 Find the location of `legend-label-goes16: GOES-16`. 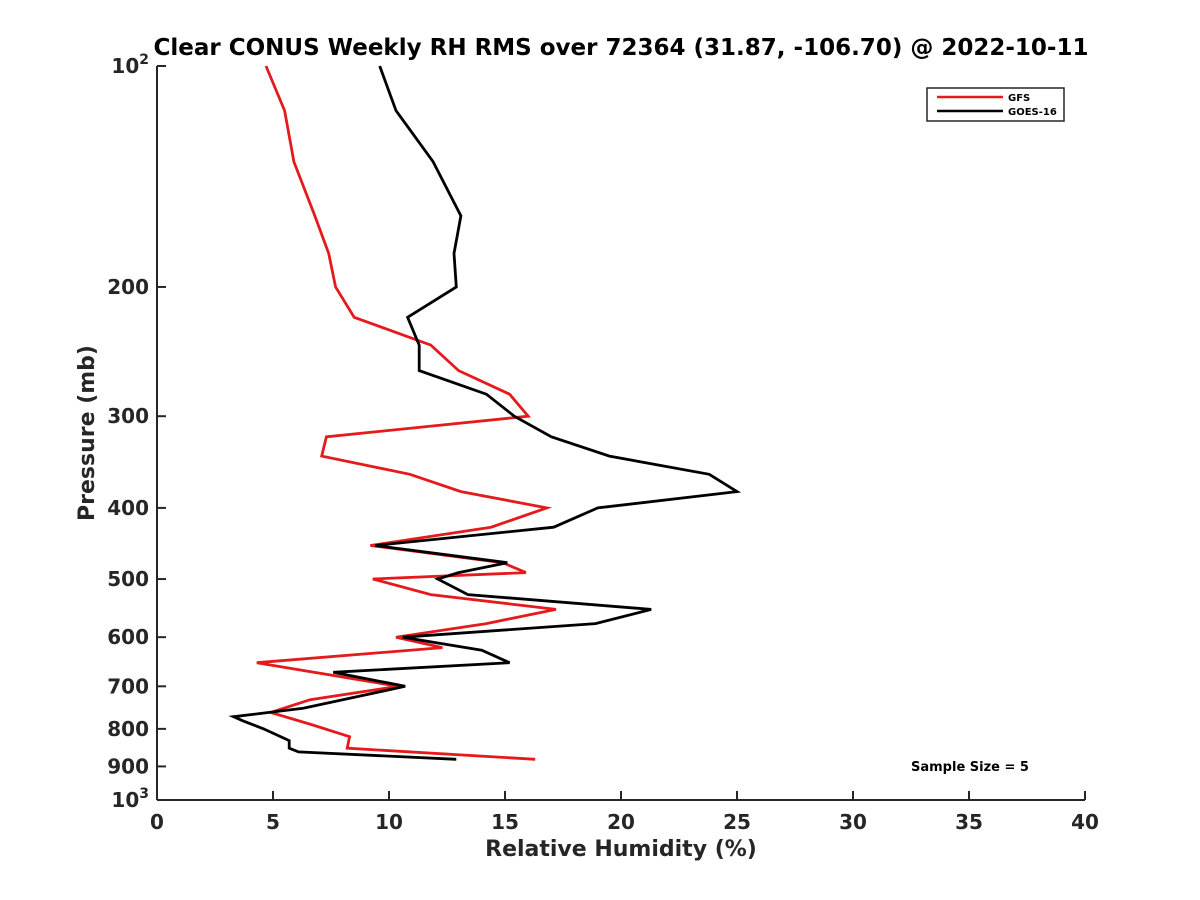

legend-label-goes16: GOES-16 is located at coordinates (1032, 112).